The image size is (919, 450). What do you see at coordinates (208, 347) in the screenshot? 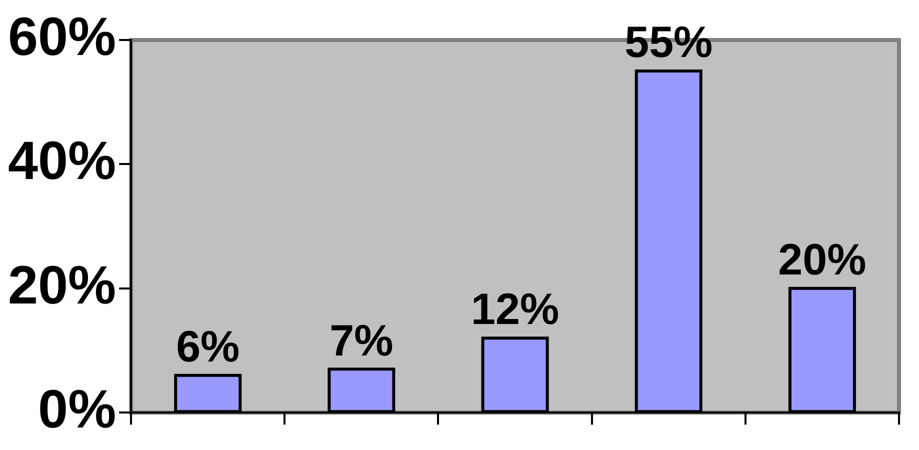
I see `data-label: 6%` at bounding box center [208, 347].